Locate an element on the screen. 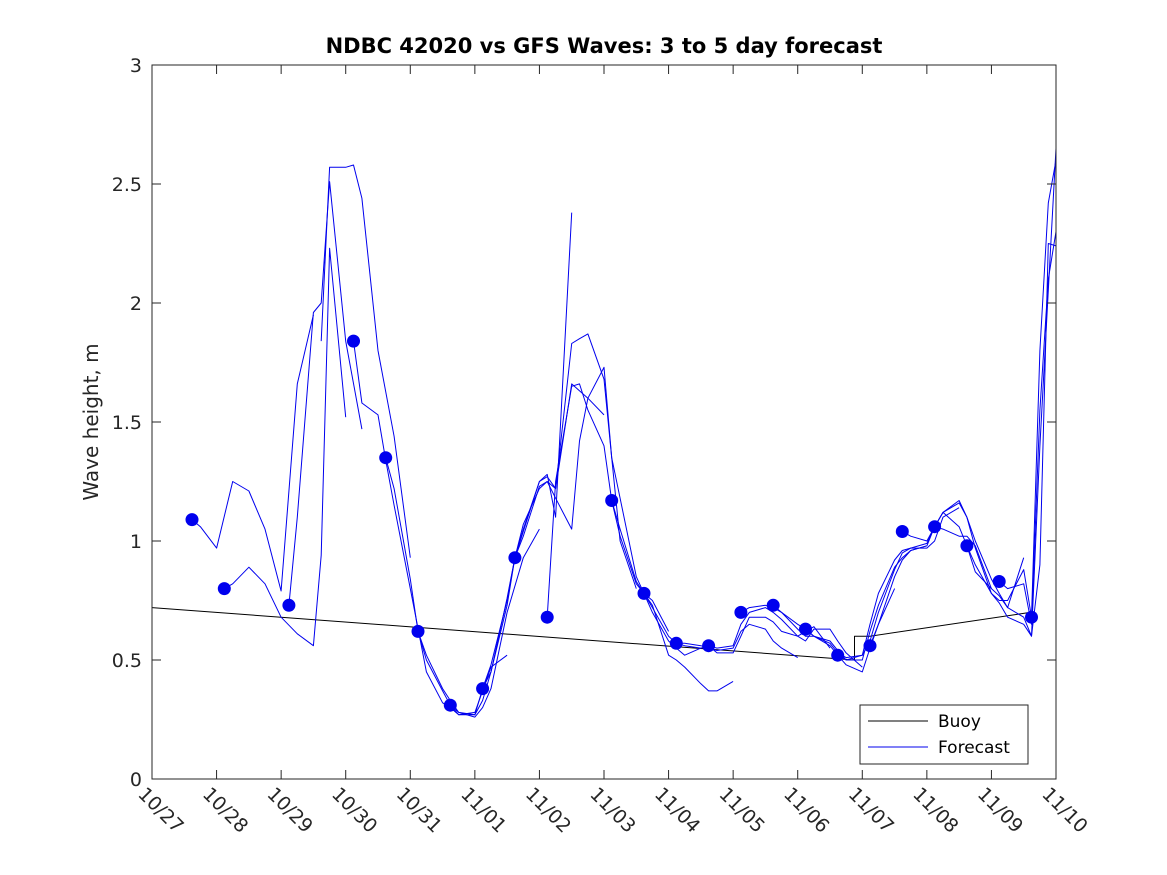  y-tick-label-3: 1.5 is located at coordinates (127, 423).